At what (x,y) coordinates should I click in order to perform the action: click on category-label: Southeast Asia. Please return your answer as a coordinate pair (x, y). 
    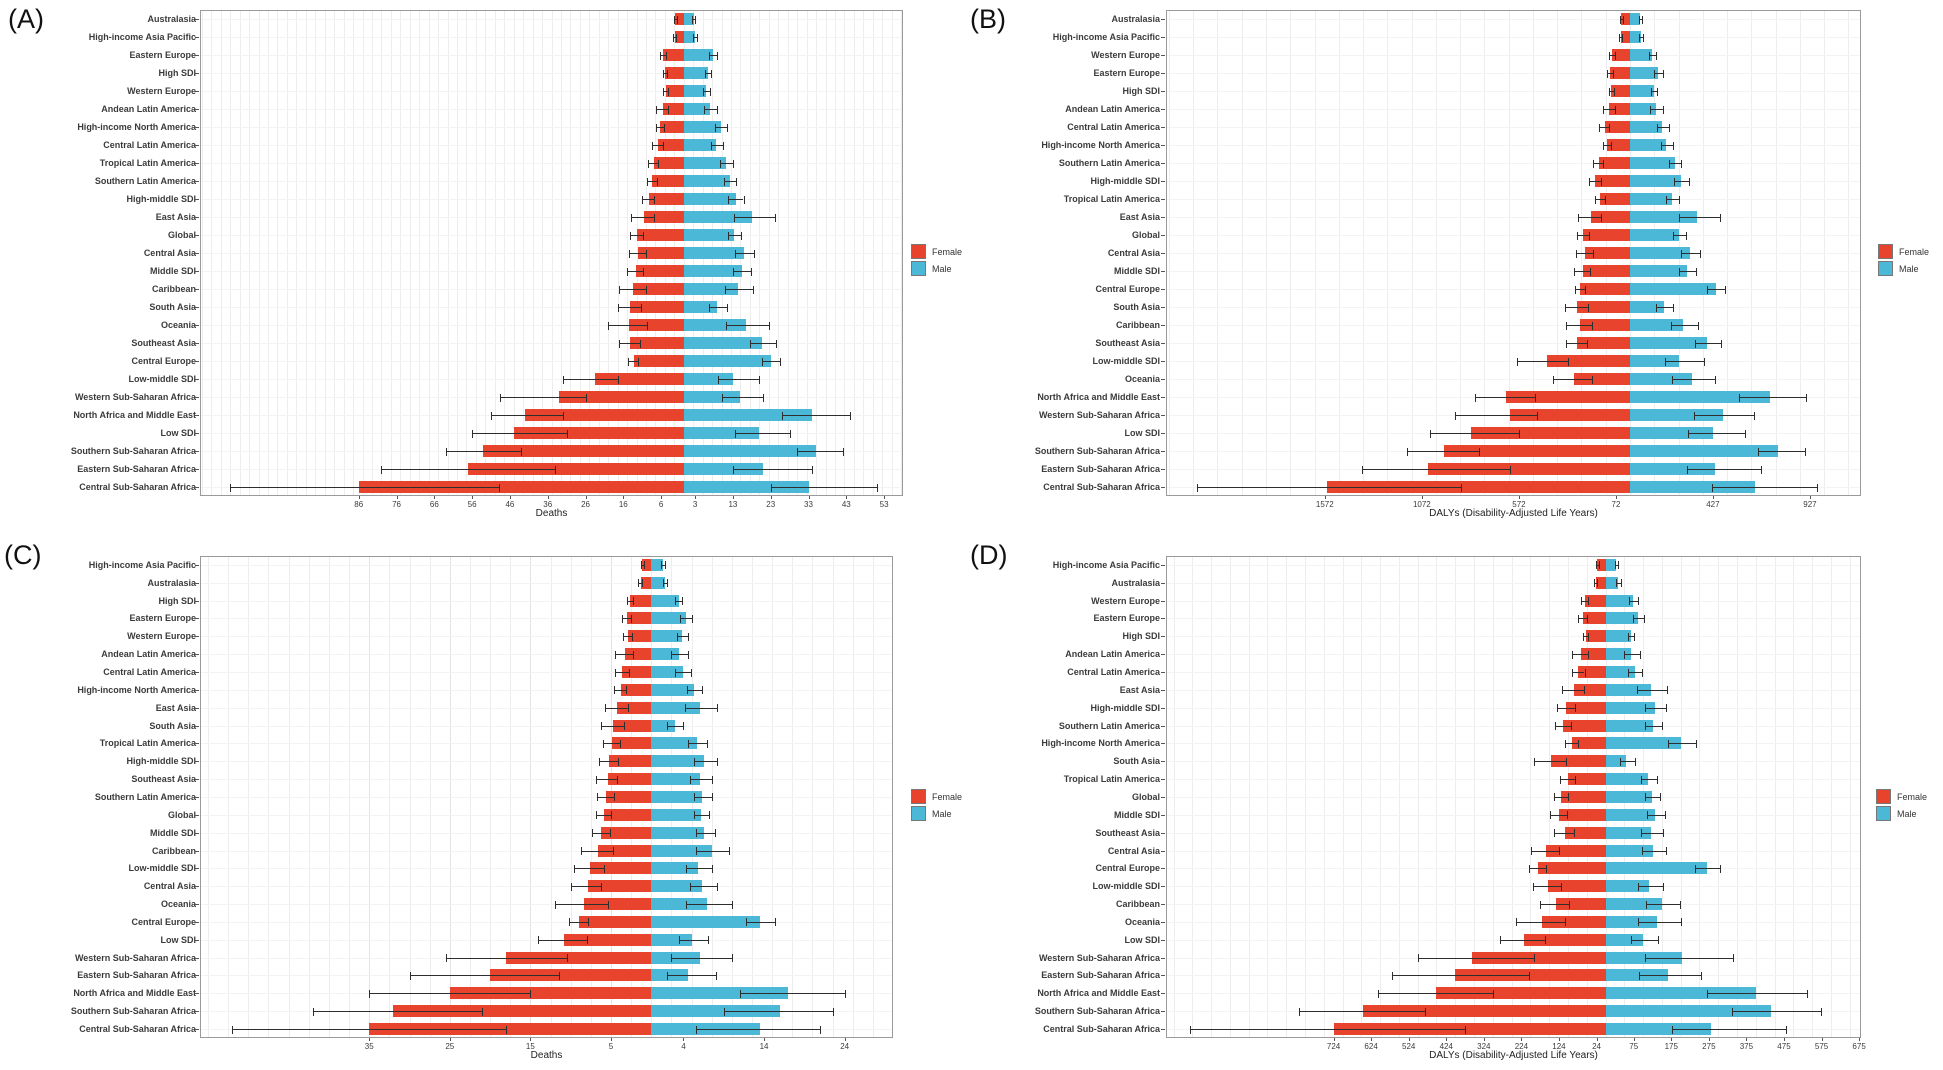
    Looking at the image, I should click on (1127, 343).